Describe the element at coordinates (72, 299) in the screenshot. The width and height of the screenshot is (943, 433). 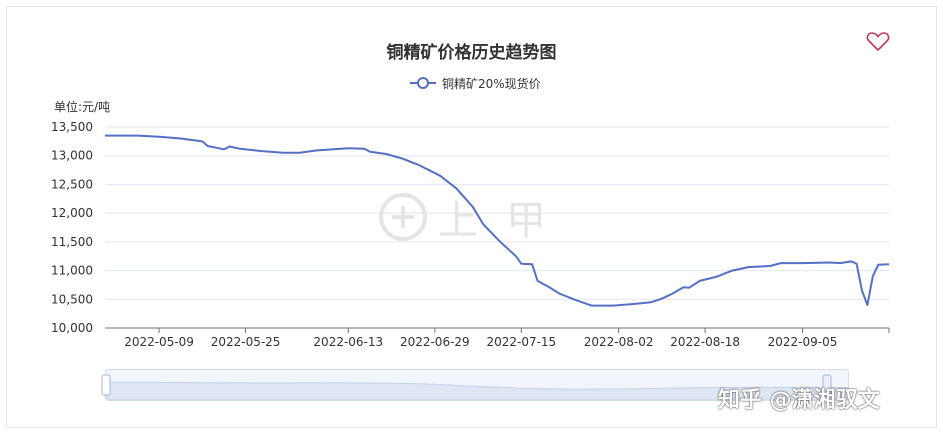
I see `y-tick-label: 10,500` at that location.